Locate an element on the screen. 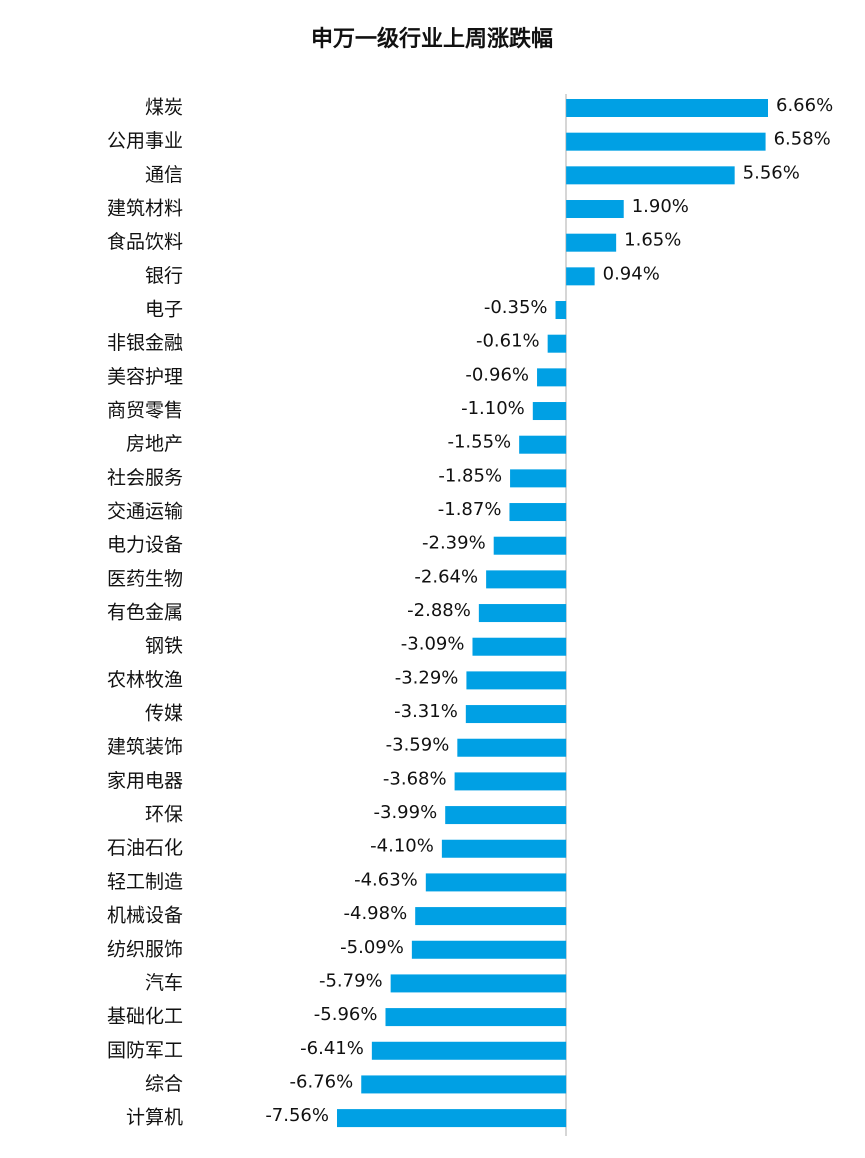 The height and width of the screenshot is (1158, 865). value-label: -4.63% is located at coordinates (386, 879).